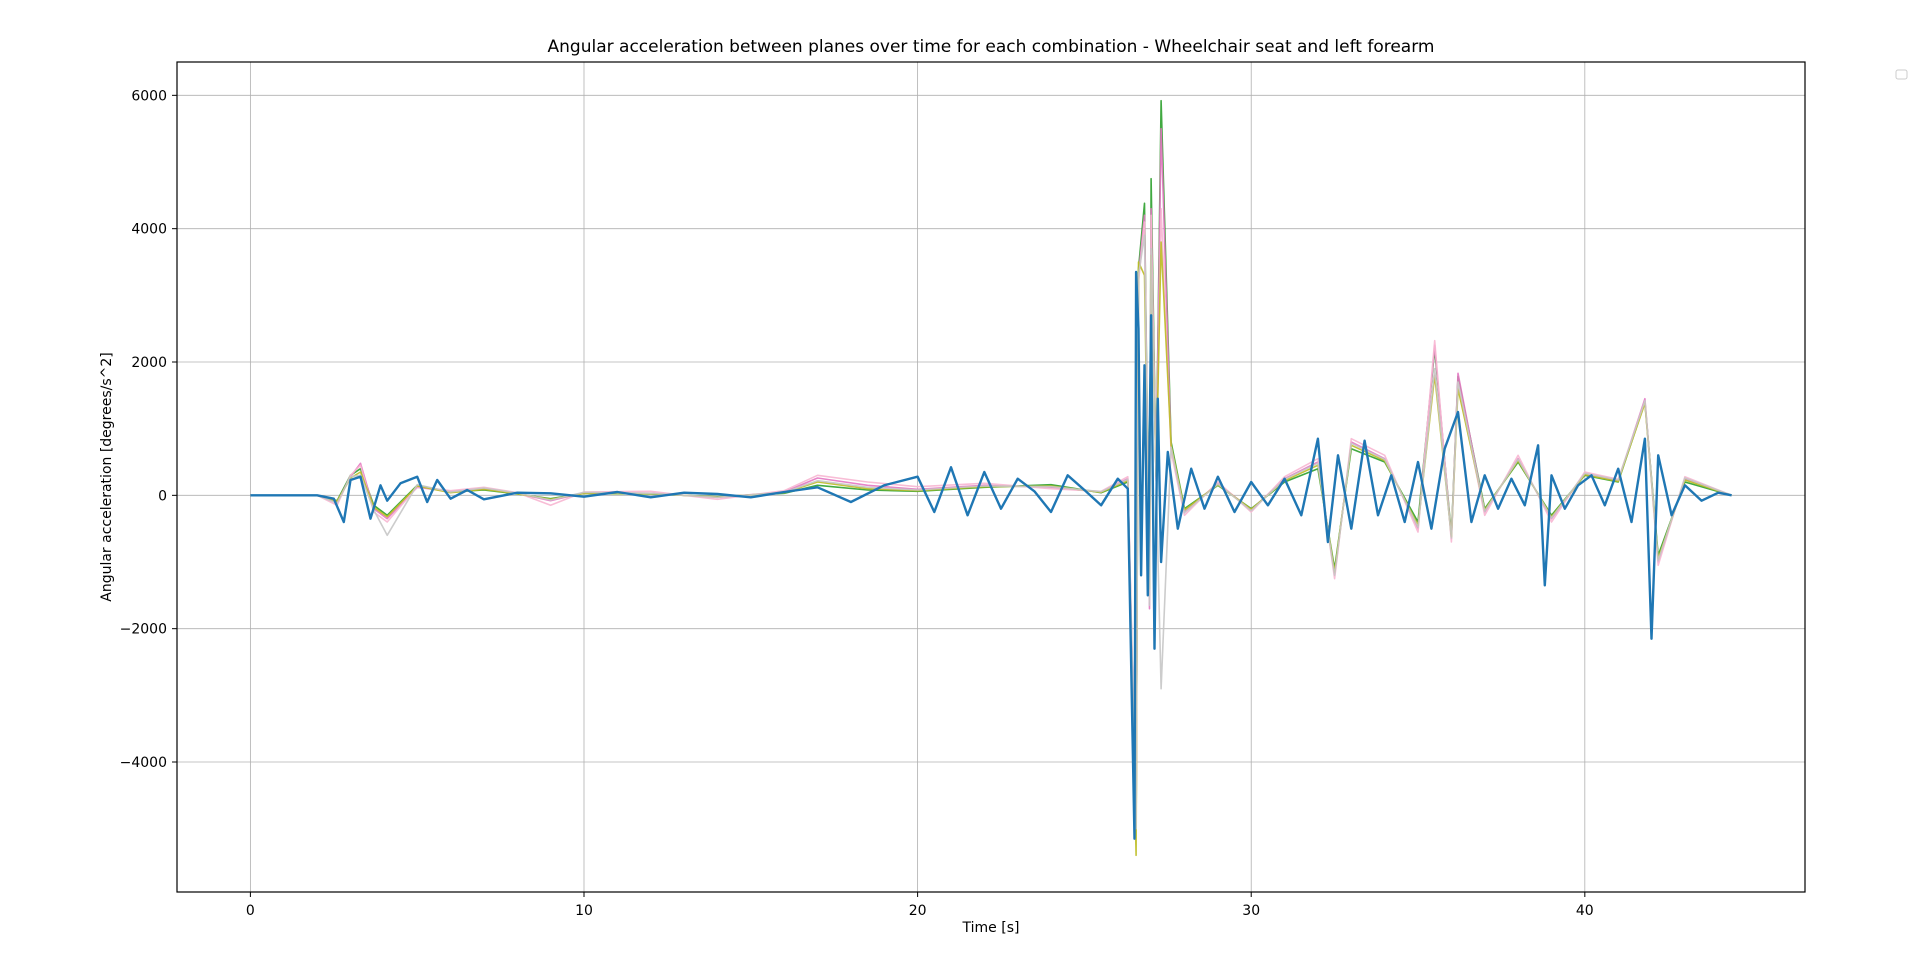 The image size is (1920, 975). Describe the element at coordinates (148, 429) in the screenshot. I see `y-axis-ticks: −4000 −2000 0 2000 4000 6000` at that location.